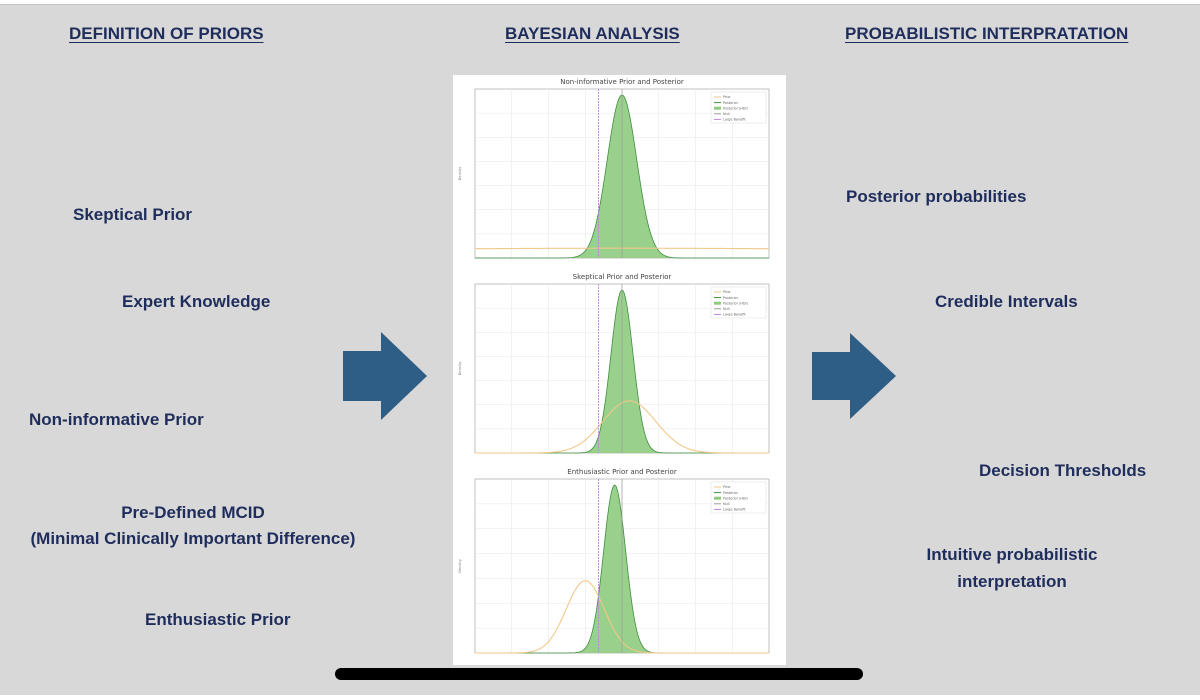 Image resolution: width=1200 pixels, height=700 pixels. I want to click on intuitive-interpretation-line2: interpretation, so click(1012, 581).